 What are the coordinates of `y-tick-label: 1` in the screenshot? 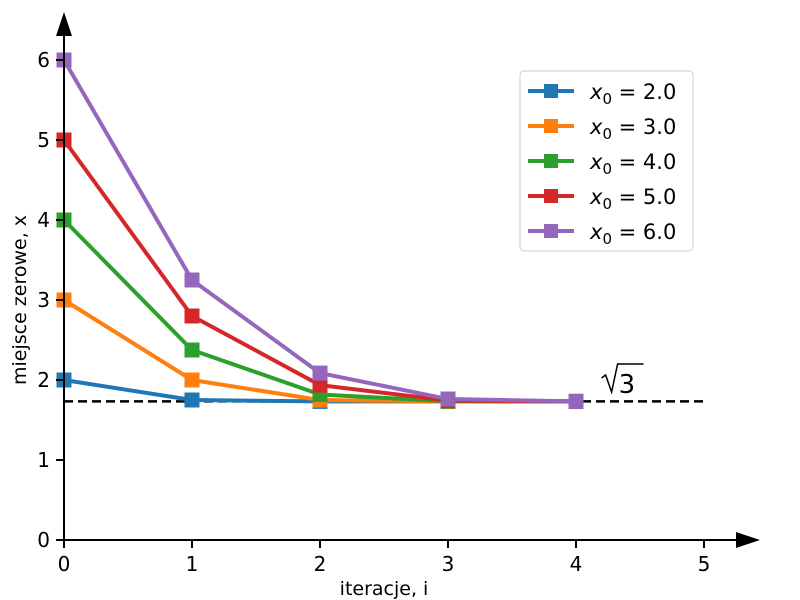 It's located at (43, 460).